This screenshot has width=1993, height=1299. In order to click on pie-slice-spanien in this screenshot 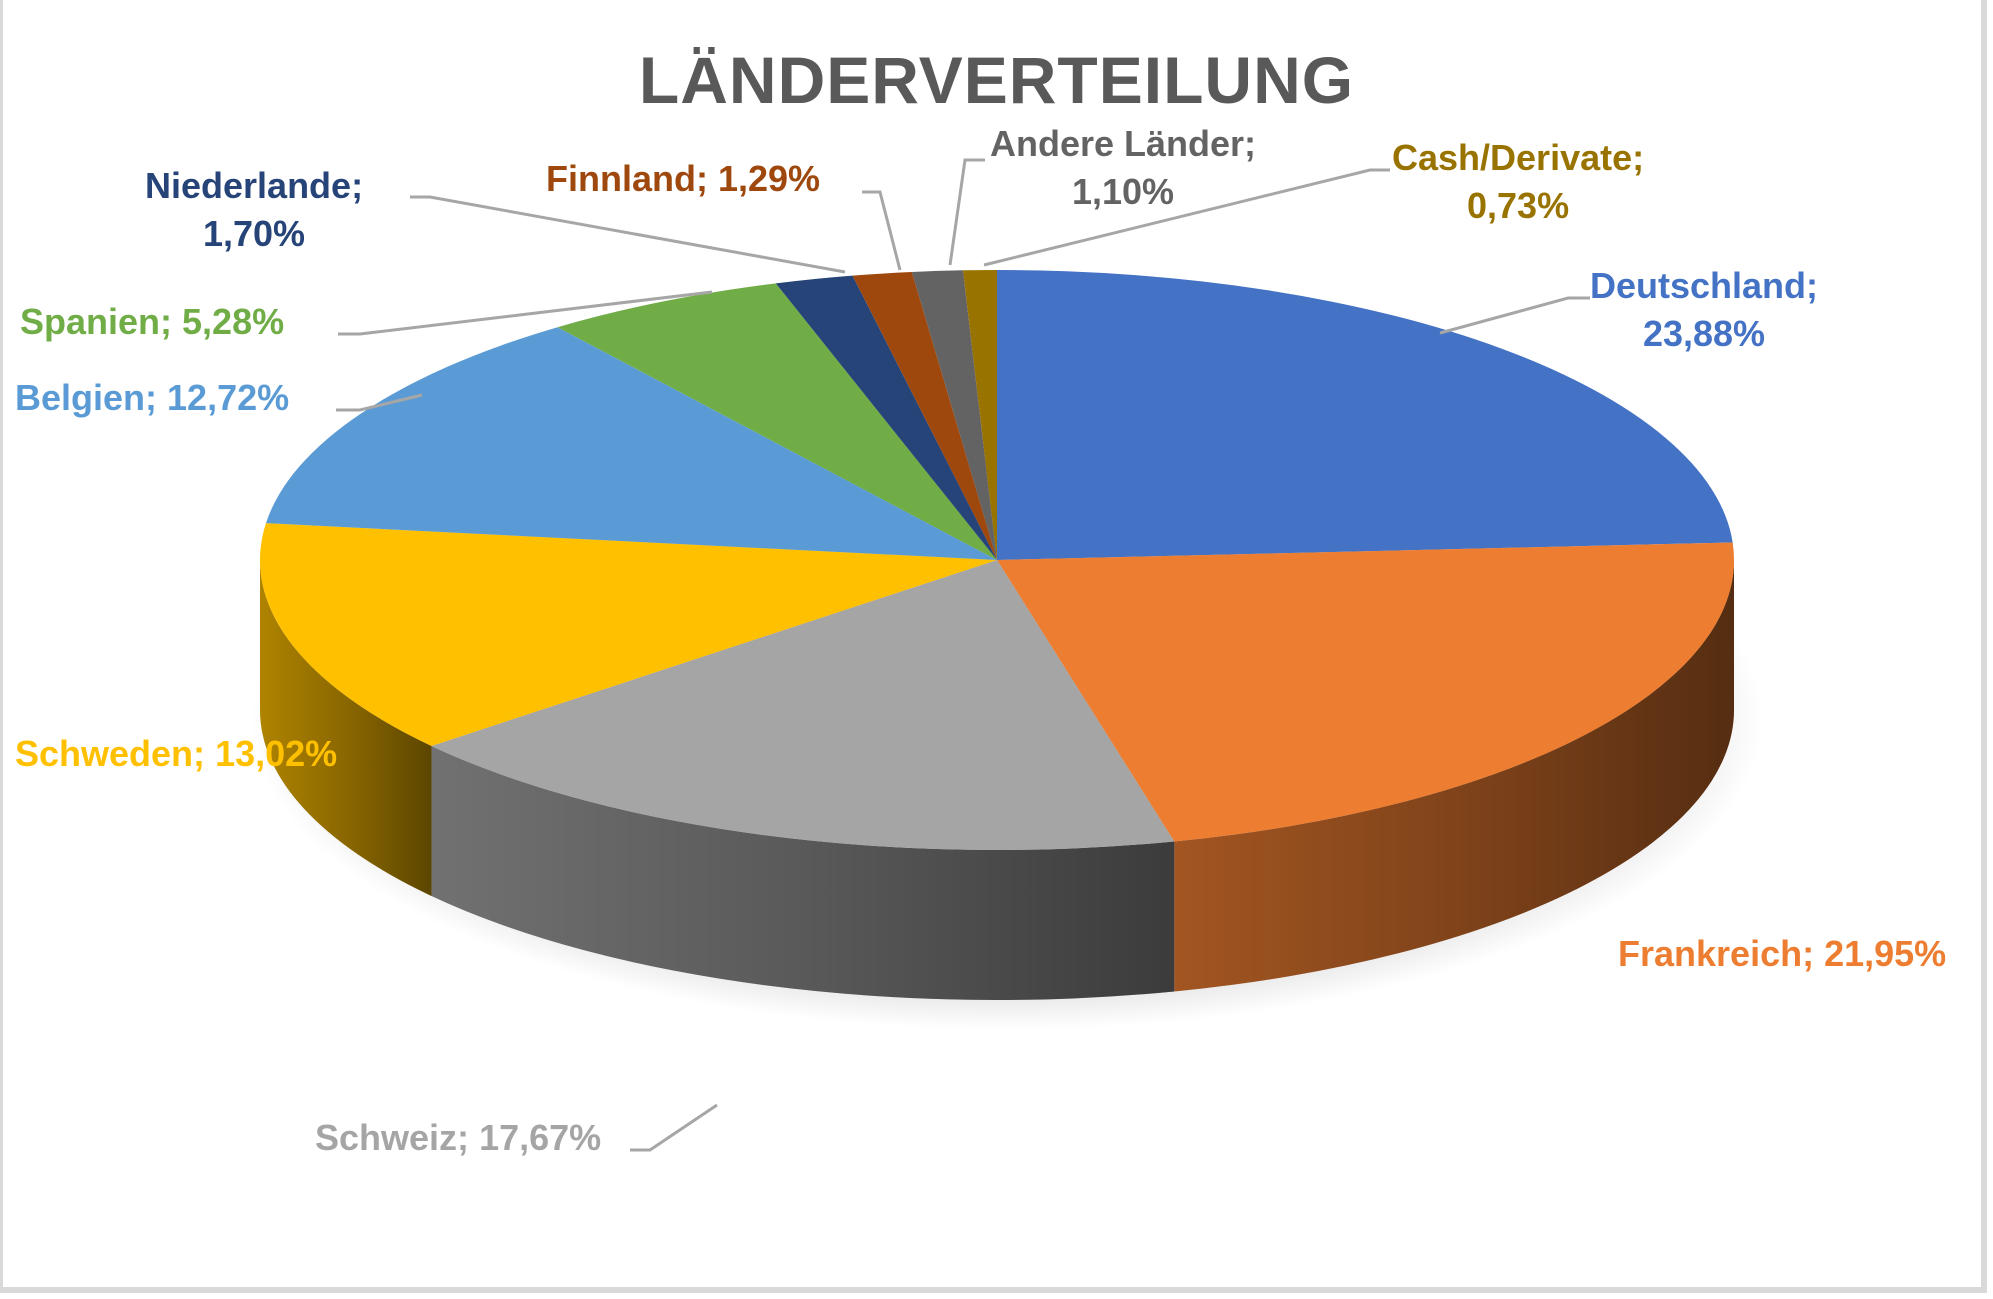, I will do `click(777, 421)`.